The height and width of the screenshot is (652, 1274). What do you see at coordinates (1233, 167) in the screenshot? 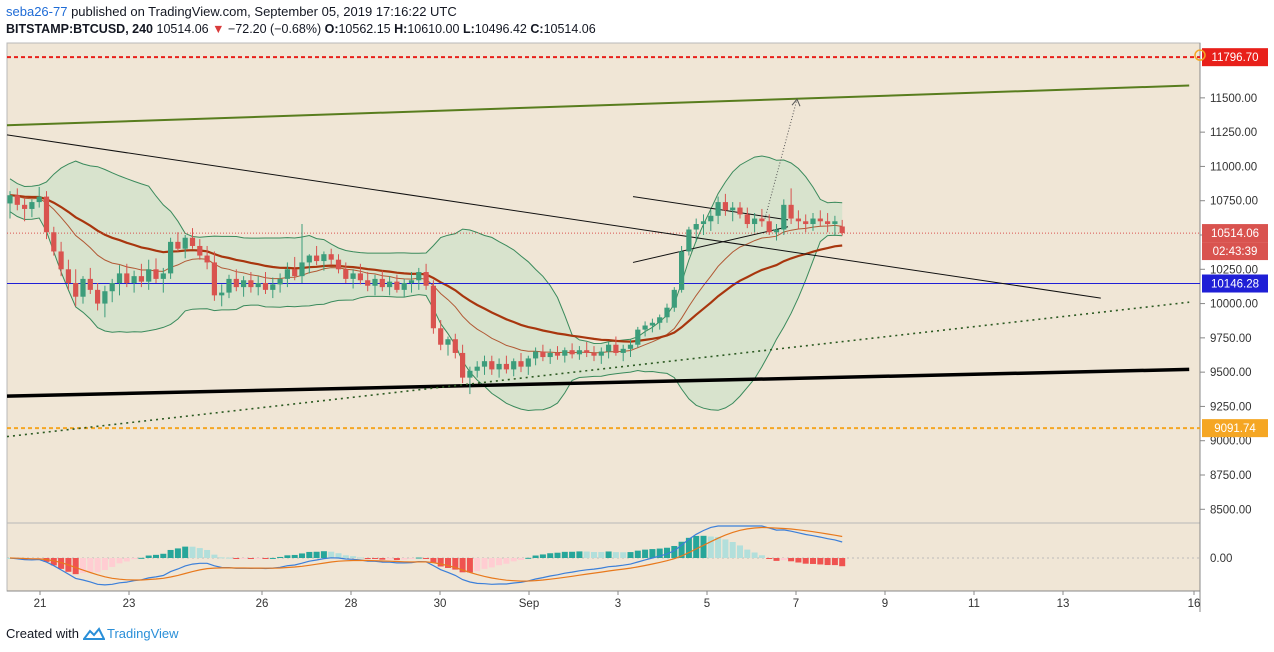
I see `y-tick-label: 11000.00` at bounding box center [1233, 167].